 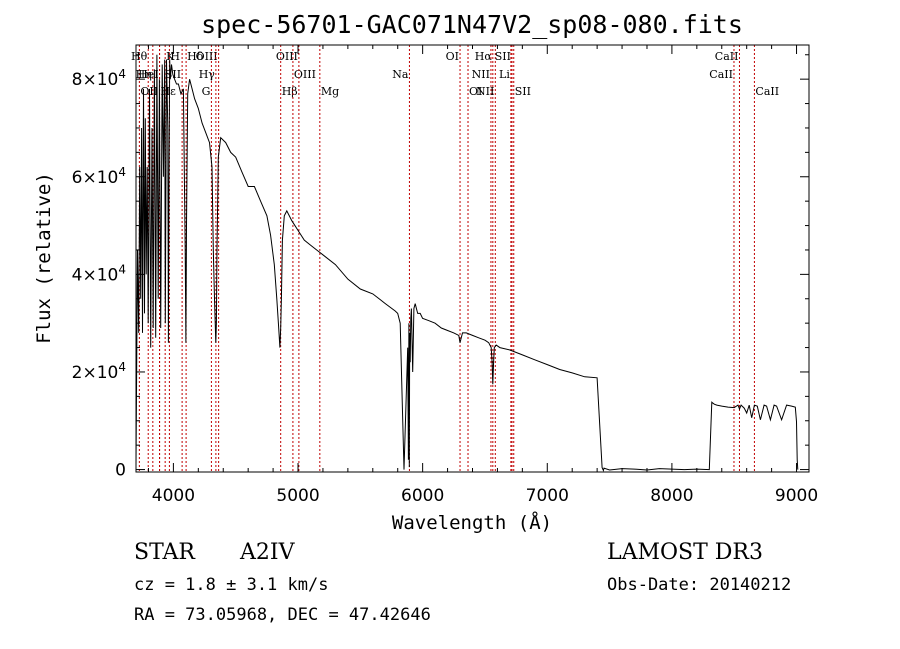 I want to click on line-label-22: SII, so click(x=503, y=56).